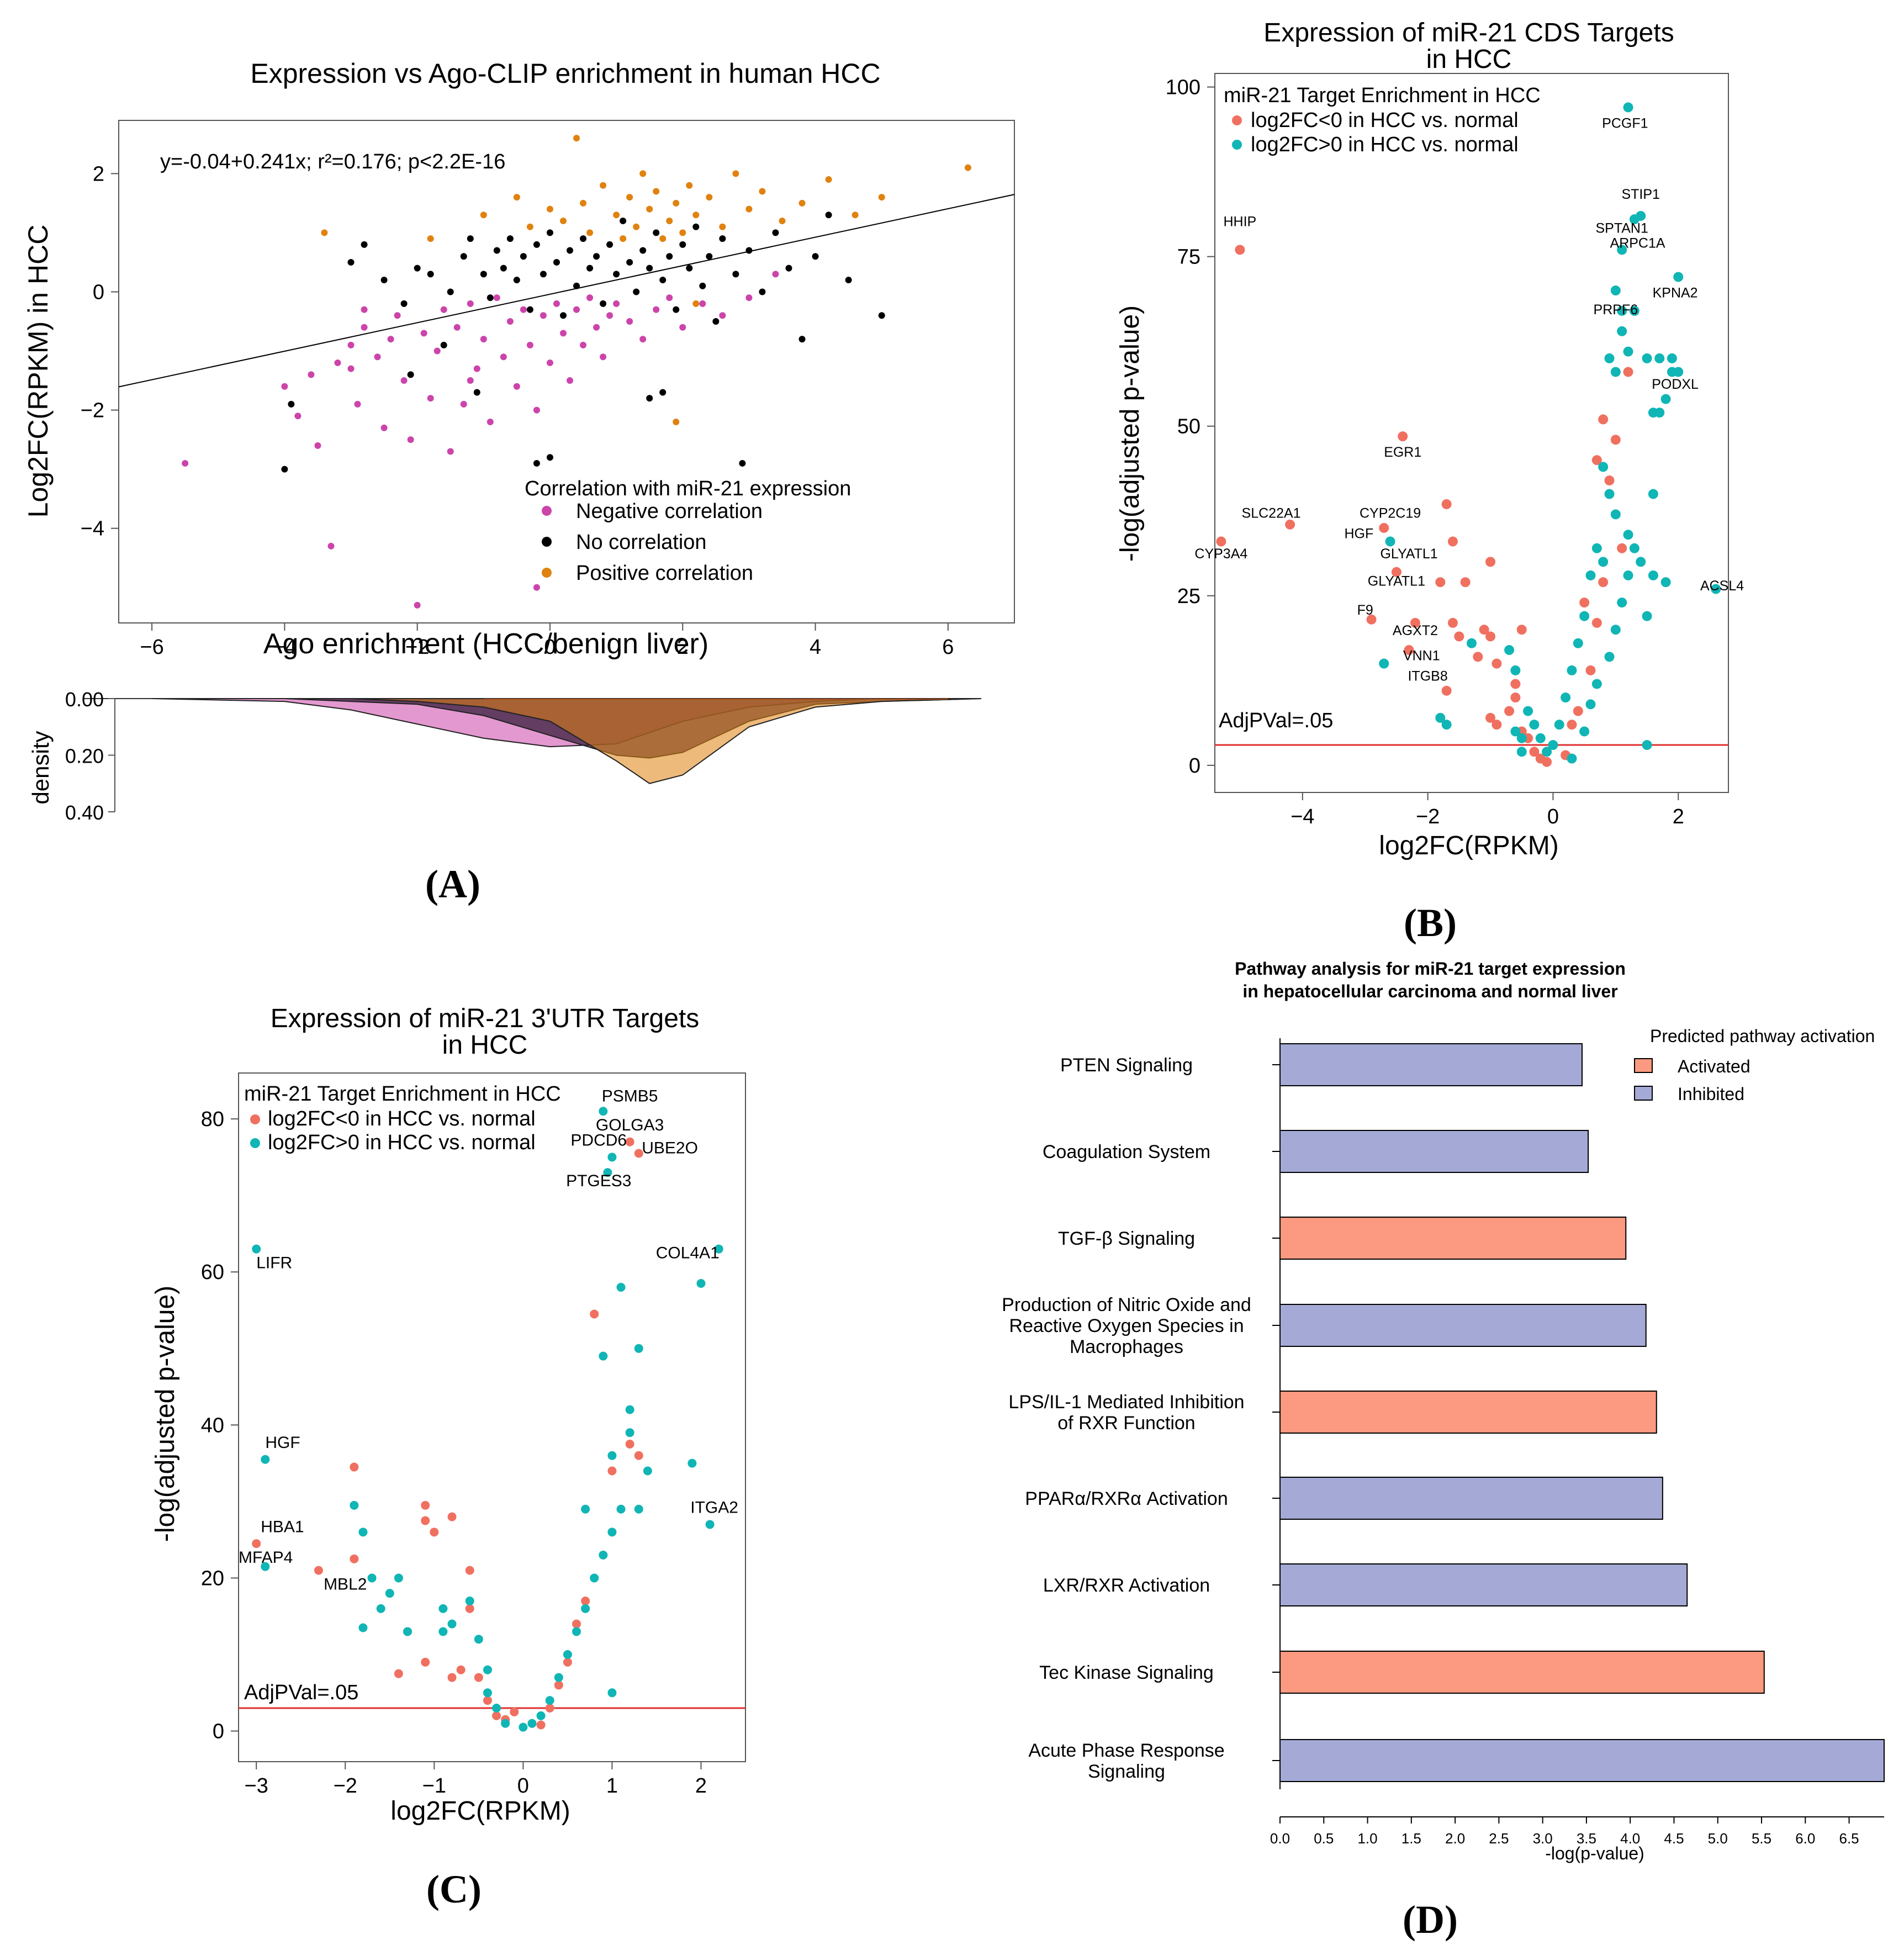  What do you see at coordinates (487, 1419) in the screenshot?
I see `panel-c-points` at bounding box center [487, 1419].